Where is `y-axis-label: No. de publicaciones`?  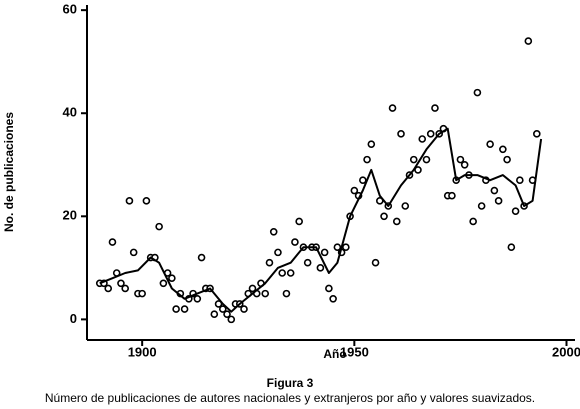 y-axis-label: No. de publicaciones is located at coordinates (9, 172).